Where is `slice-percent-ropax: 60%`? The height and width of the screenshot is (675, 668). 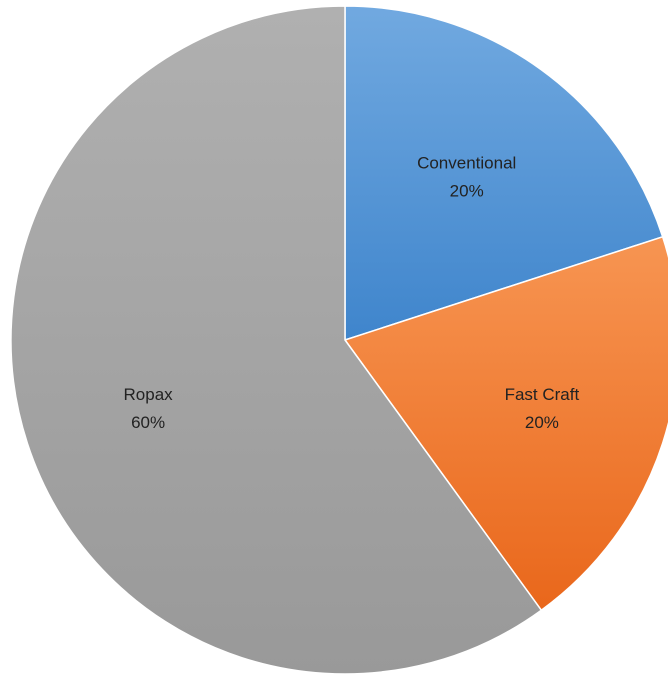
slice-percent-ropax: 60% is located at coordinates (148, 422).